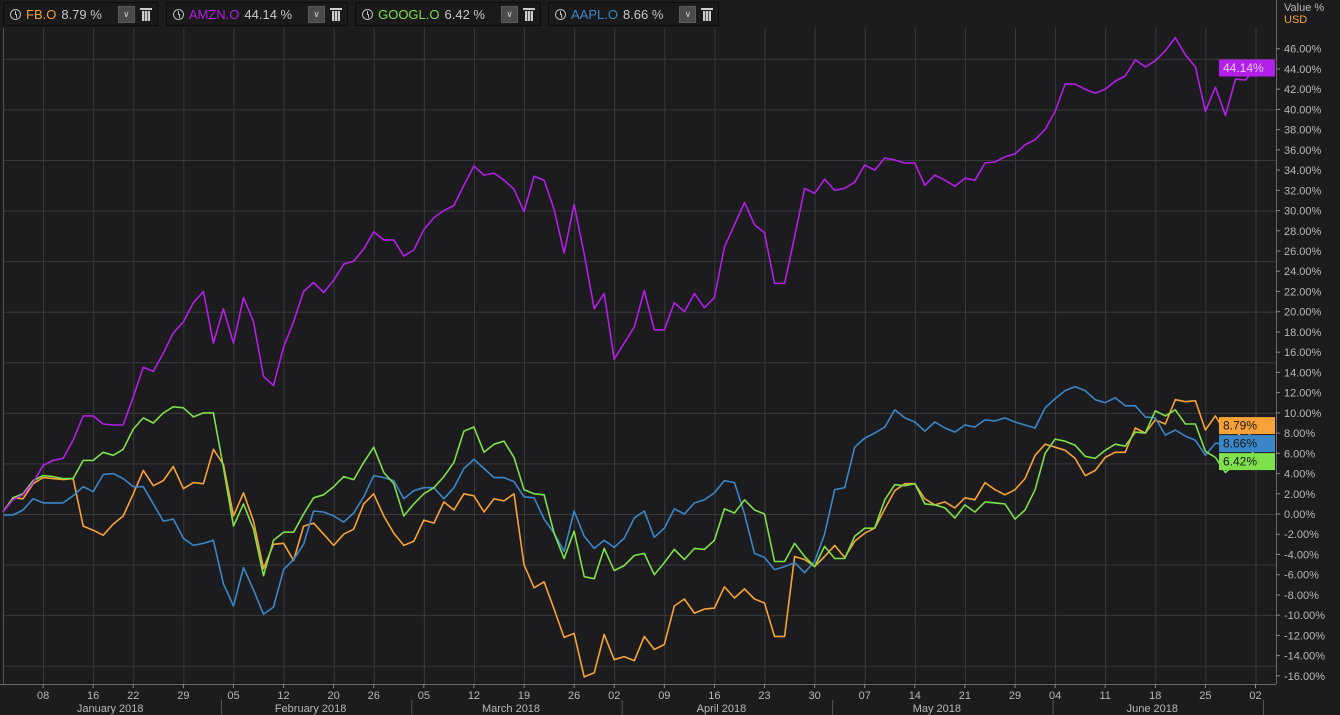 This screenshot has width=1340, height=715. What do you see at coordinates (1299, 475) in the screenshot?
I see `y-tick-label: 4.00%` at bounding box center [1299, 475].